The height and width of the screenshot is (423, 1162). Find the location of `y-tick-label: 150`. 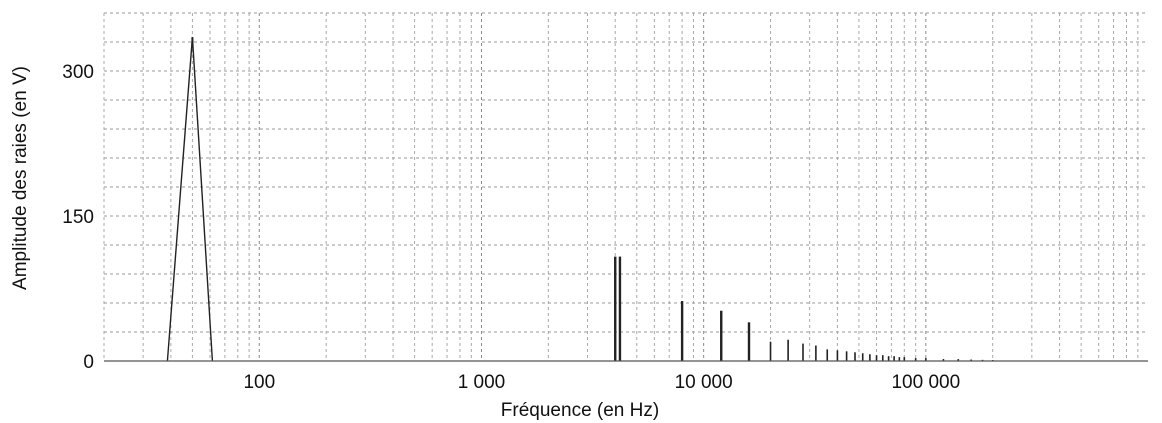

y-tick-label: 150 is located at coordinates (78, 217).